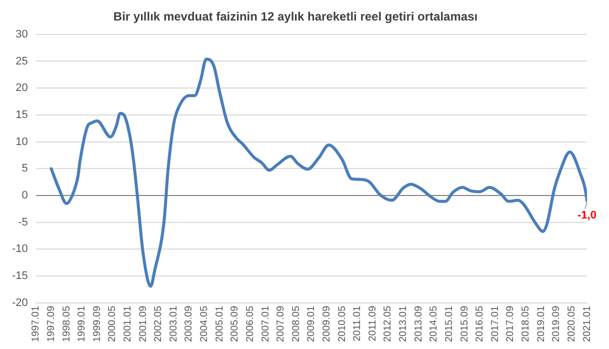 The height and width of the screenshot is (349, 609). I want to click on x-tick-label: 1997.01, so click(36, 323).